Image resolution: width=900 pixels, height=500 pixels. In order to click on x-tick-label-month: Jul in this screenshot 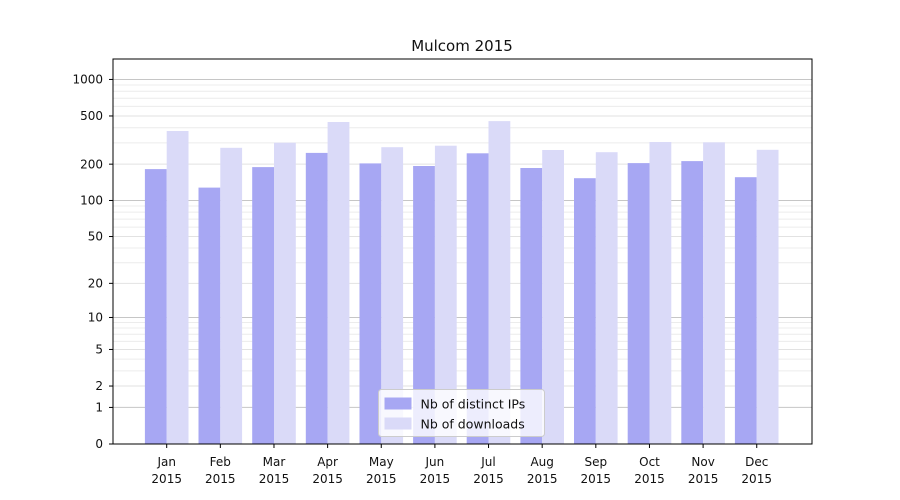, I will do `click(487, 462)`.